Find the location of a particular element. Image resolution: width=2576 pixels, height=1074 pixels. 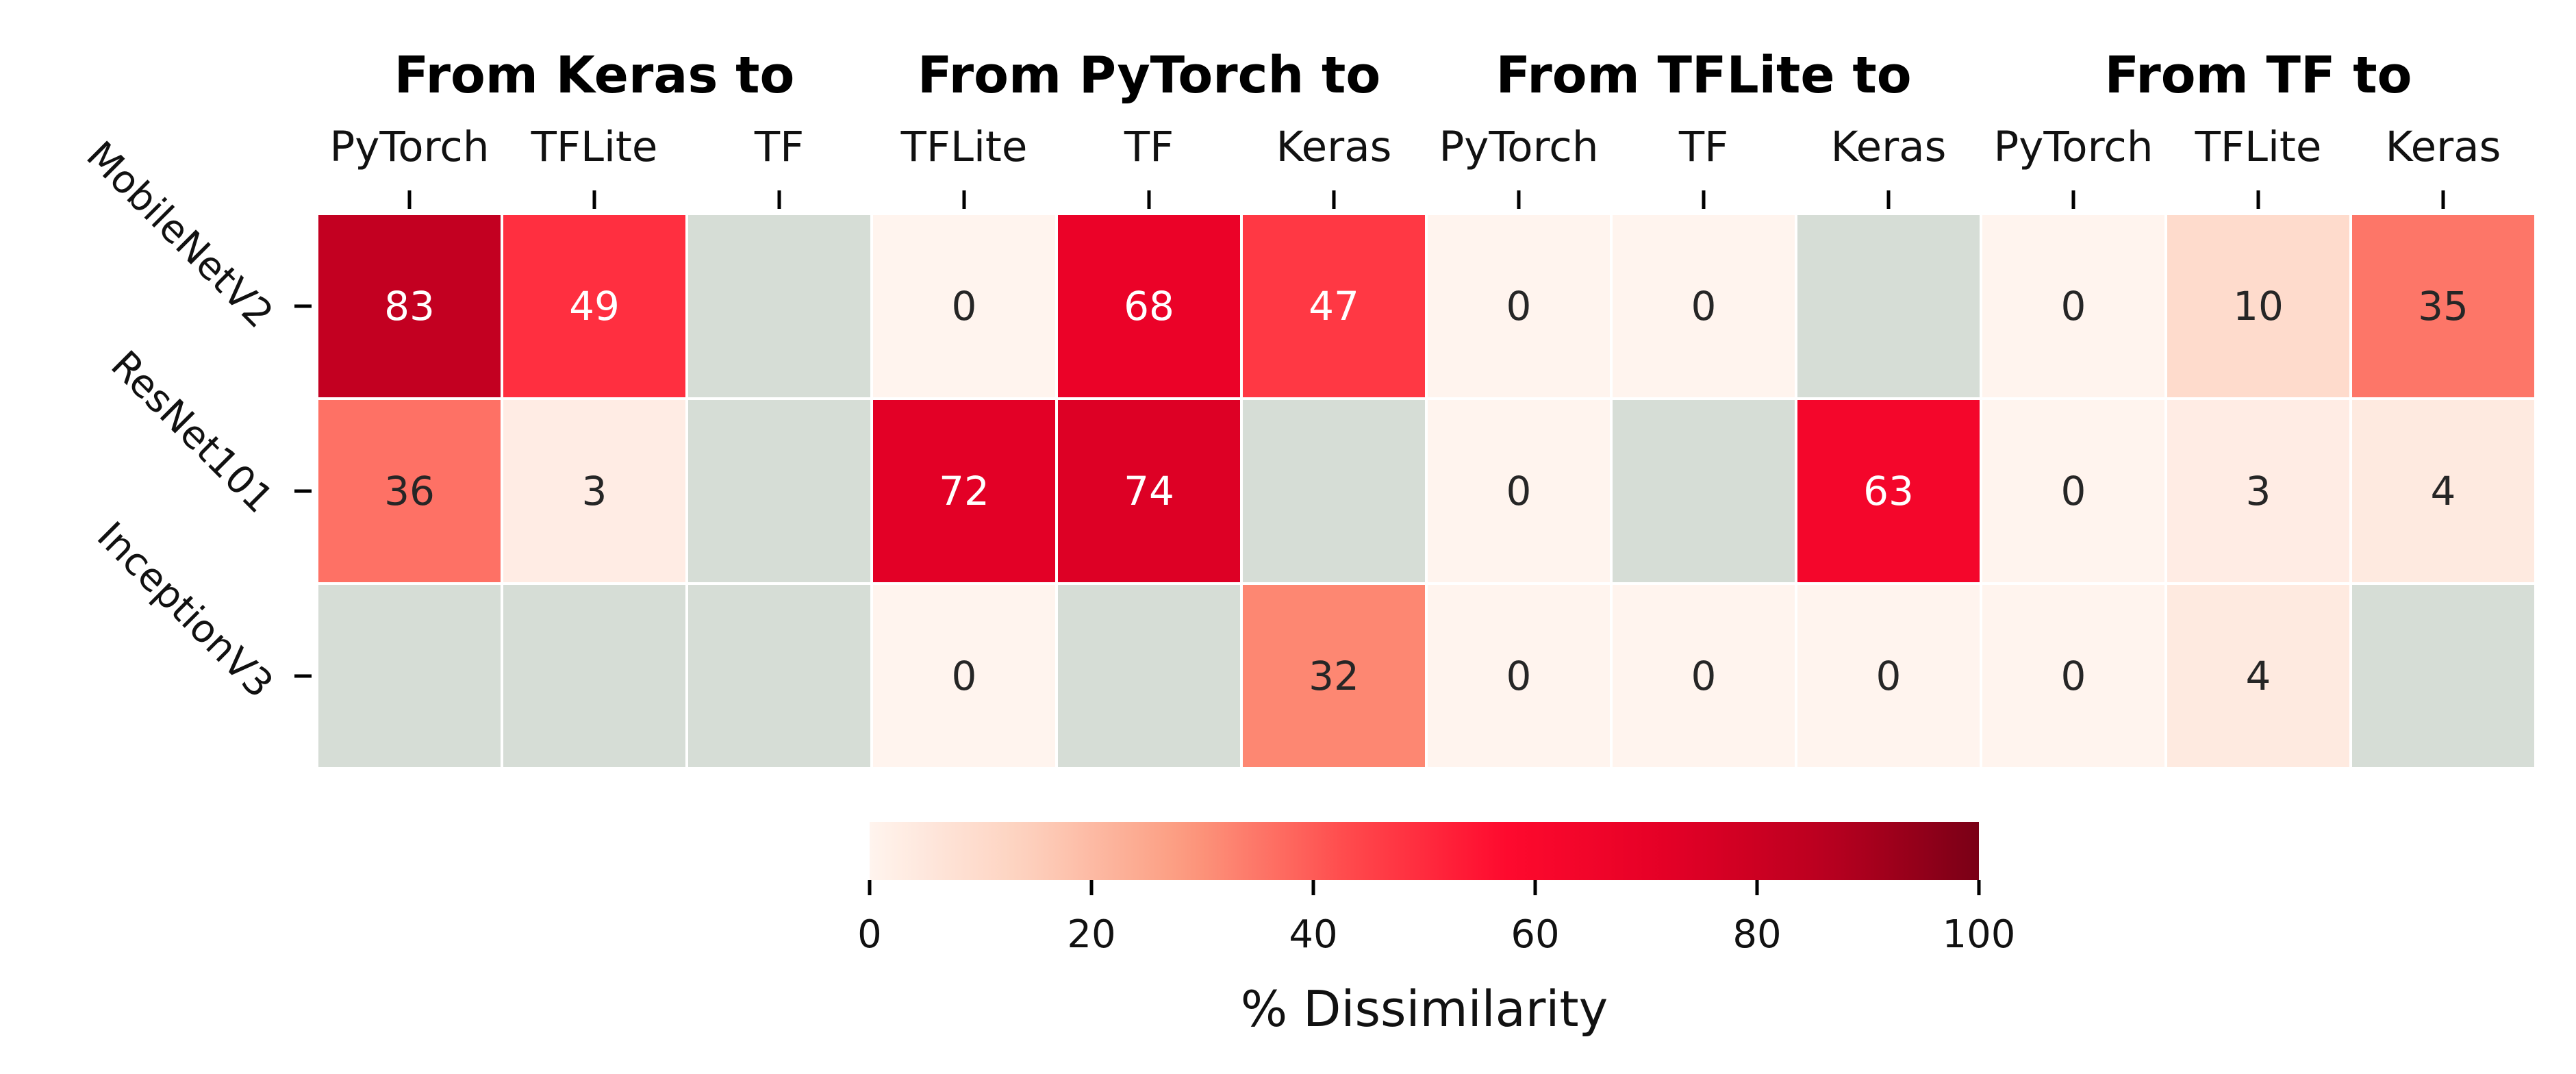

colorbar: 0 20 40 60 80 100 % Dissimilarity is located at coordinates (1436, 930).